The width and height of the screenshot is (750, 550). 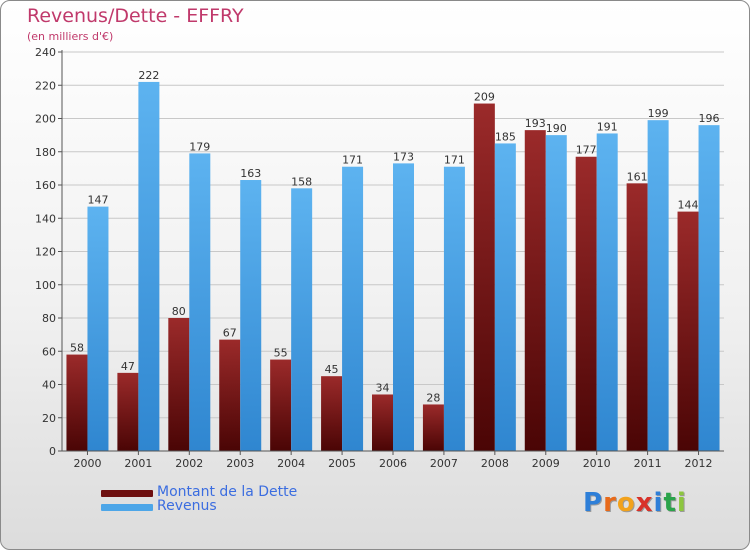 What do you see at coordinates (49, 385) in the screenshot?
I see `y-tick-label: 40` at bounding box center [49, 385].